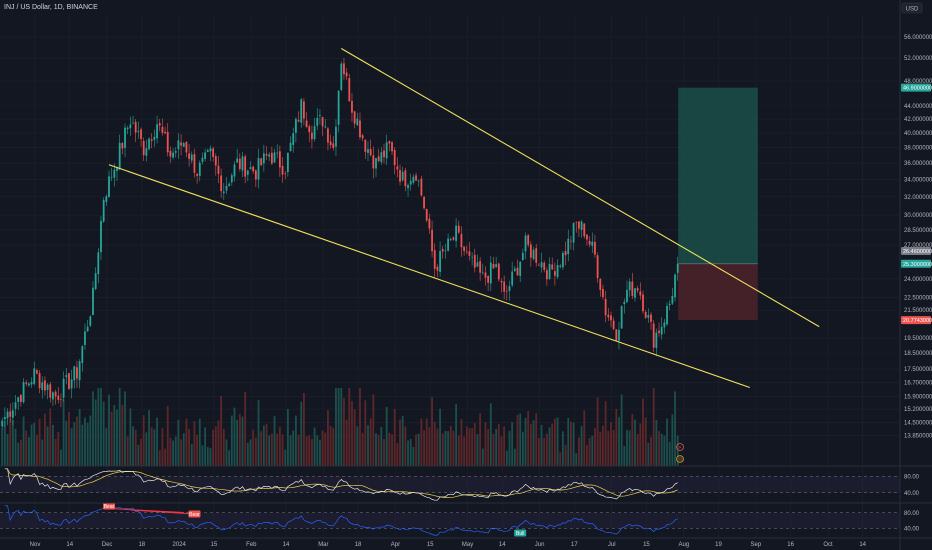 This screenshot has width=932, height=550. I want to click on earnings-icon, so click(680, 459).